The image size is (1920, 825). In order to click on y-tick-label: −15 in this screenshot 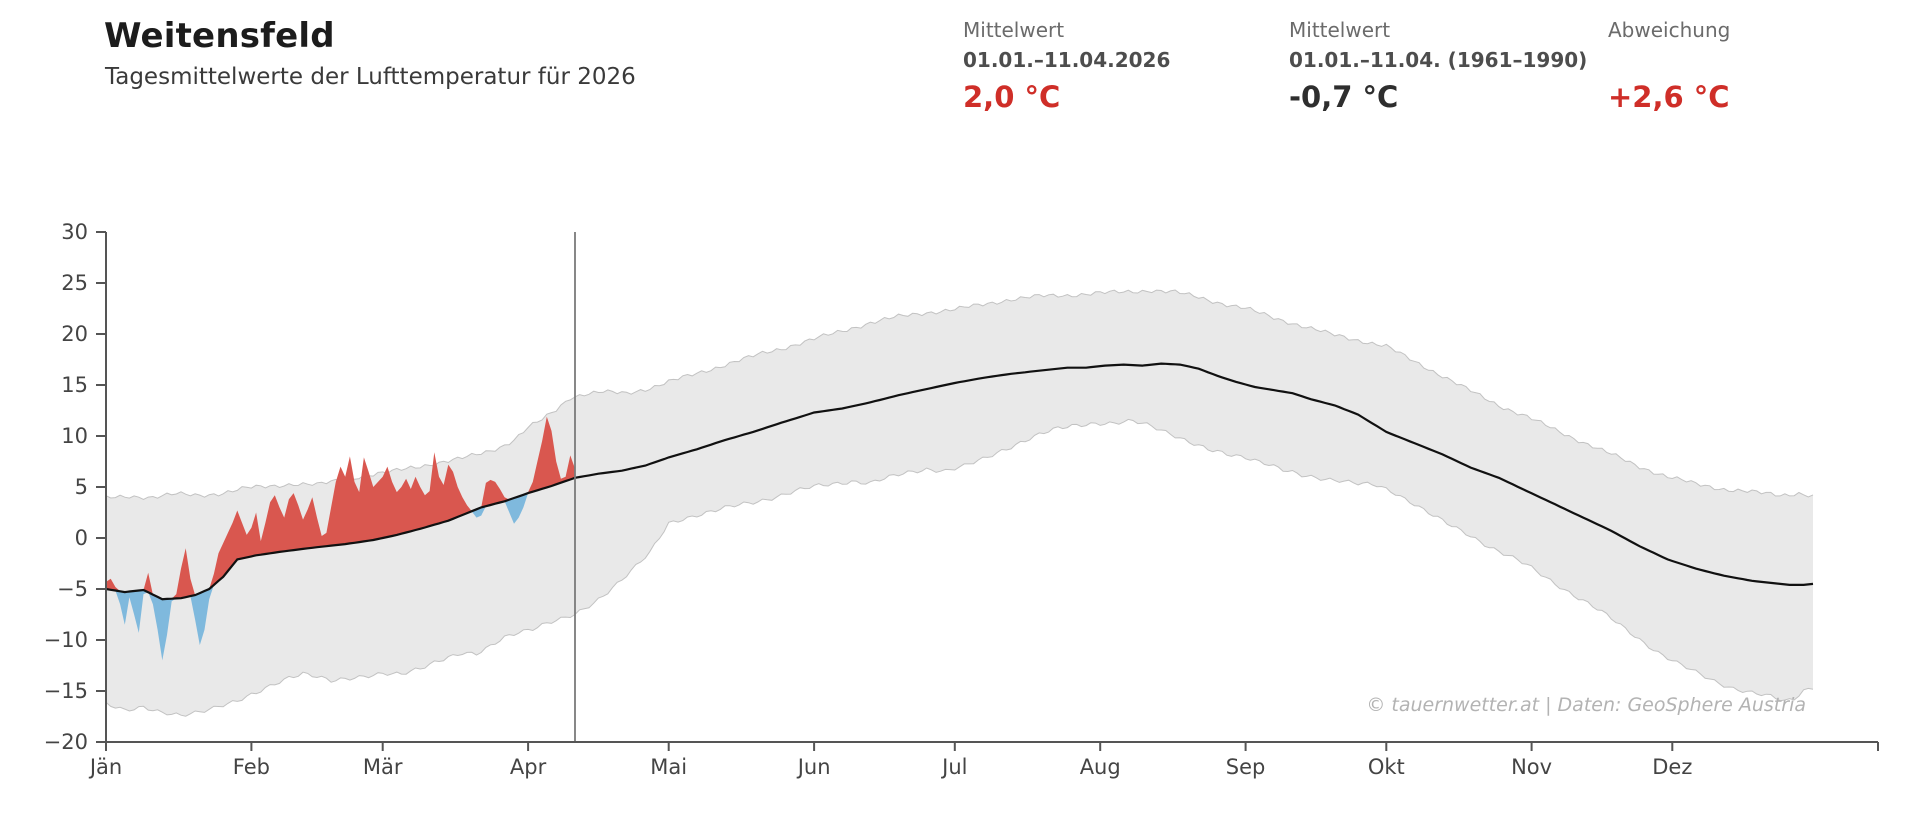, I will do `click(66, 691)`.